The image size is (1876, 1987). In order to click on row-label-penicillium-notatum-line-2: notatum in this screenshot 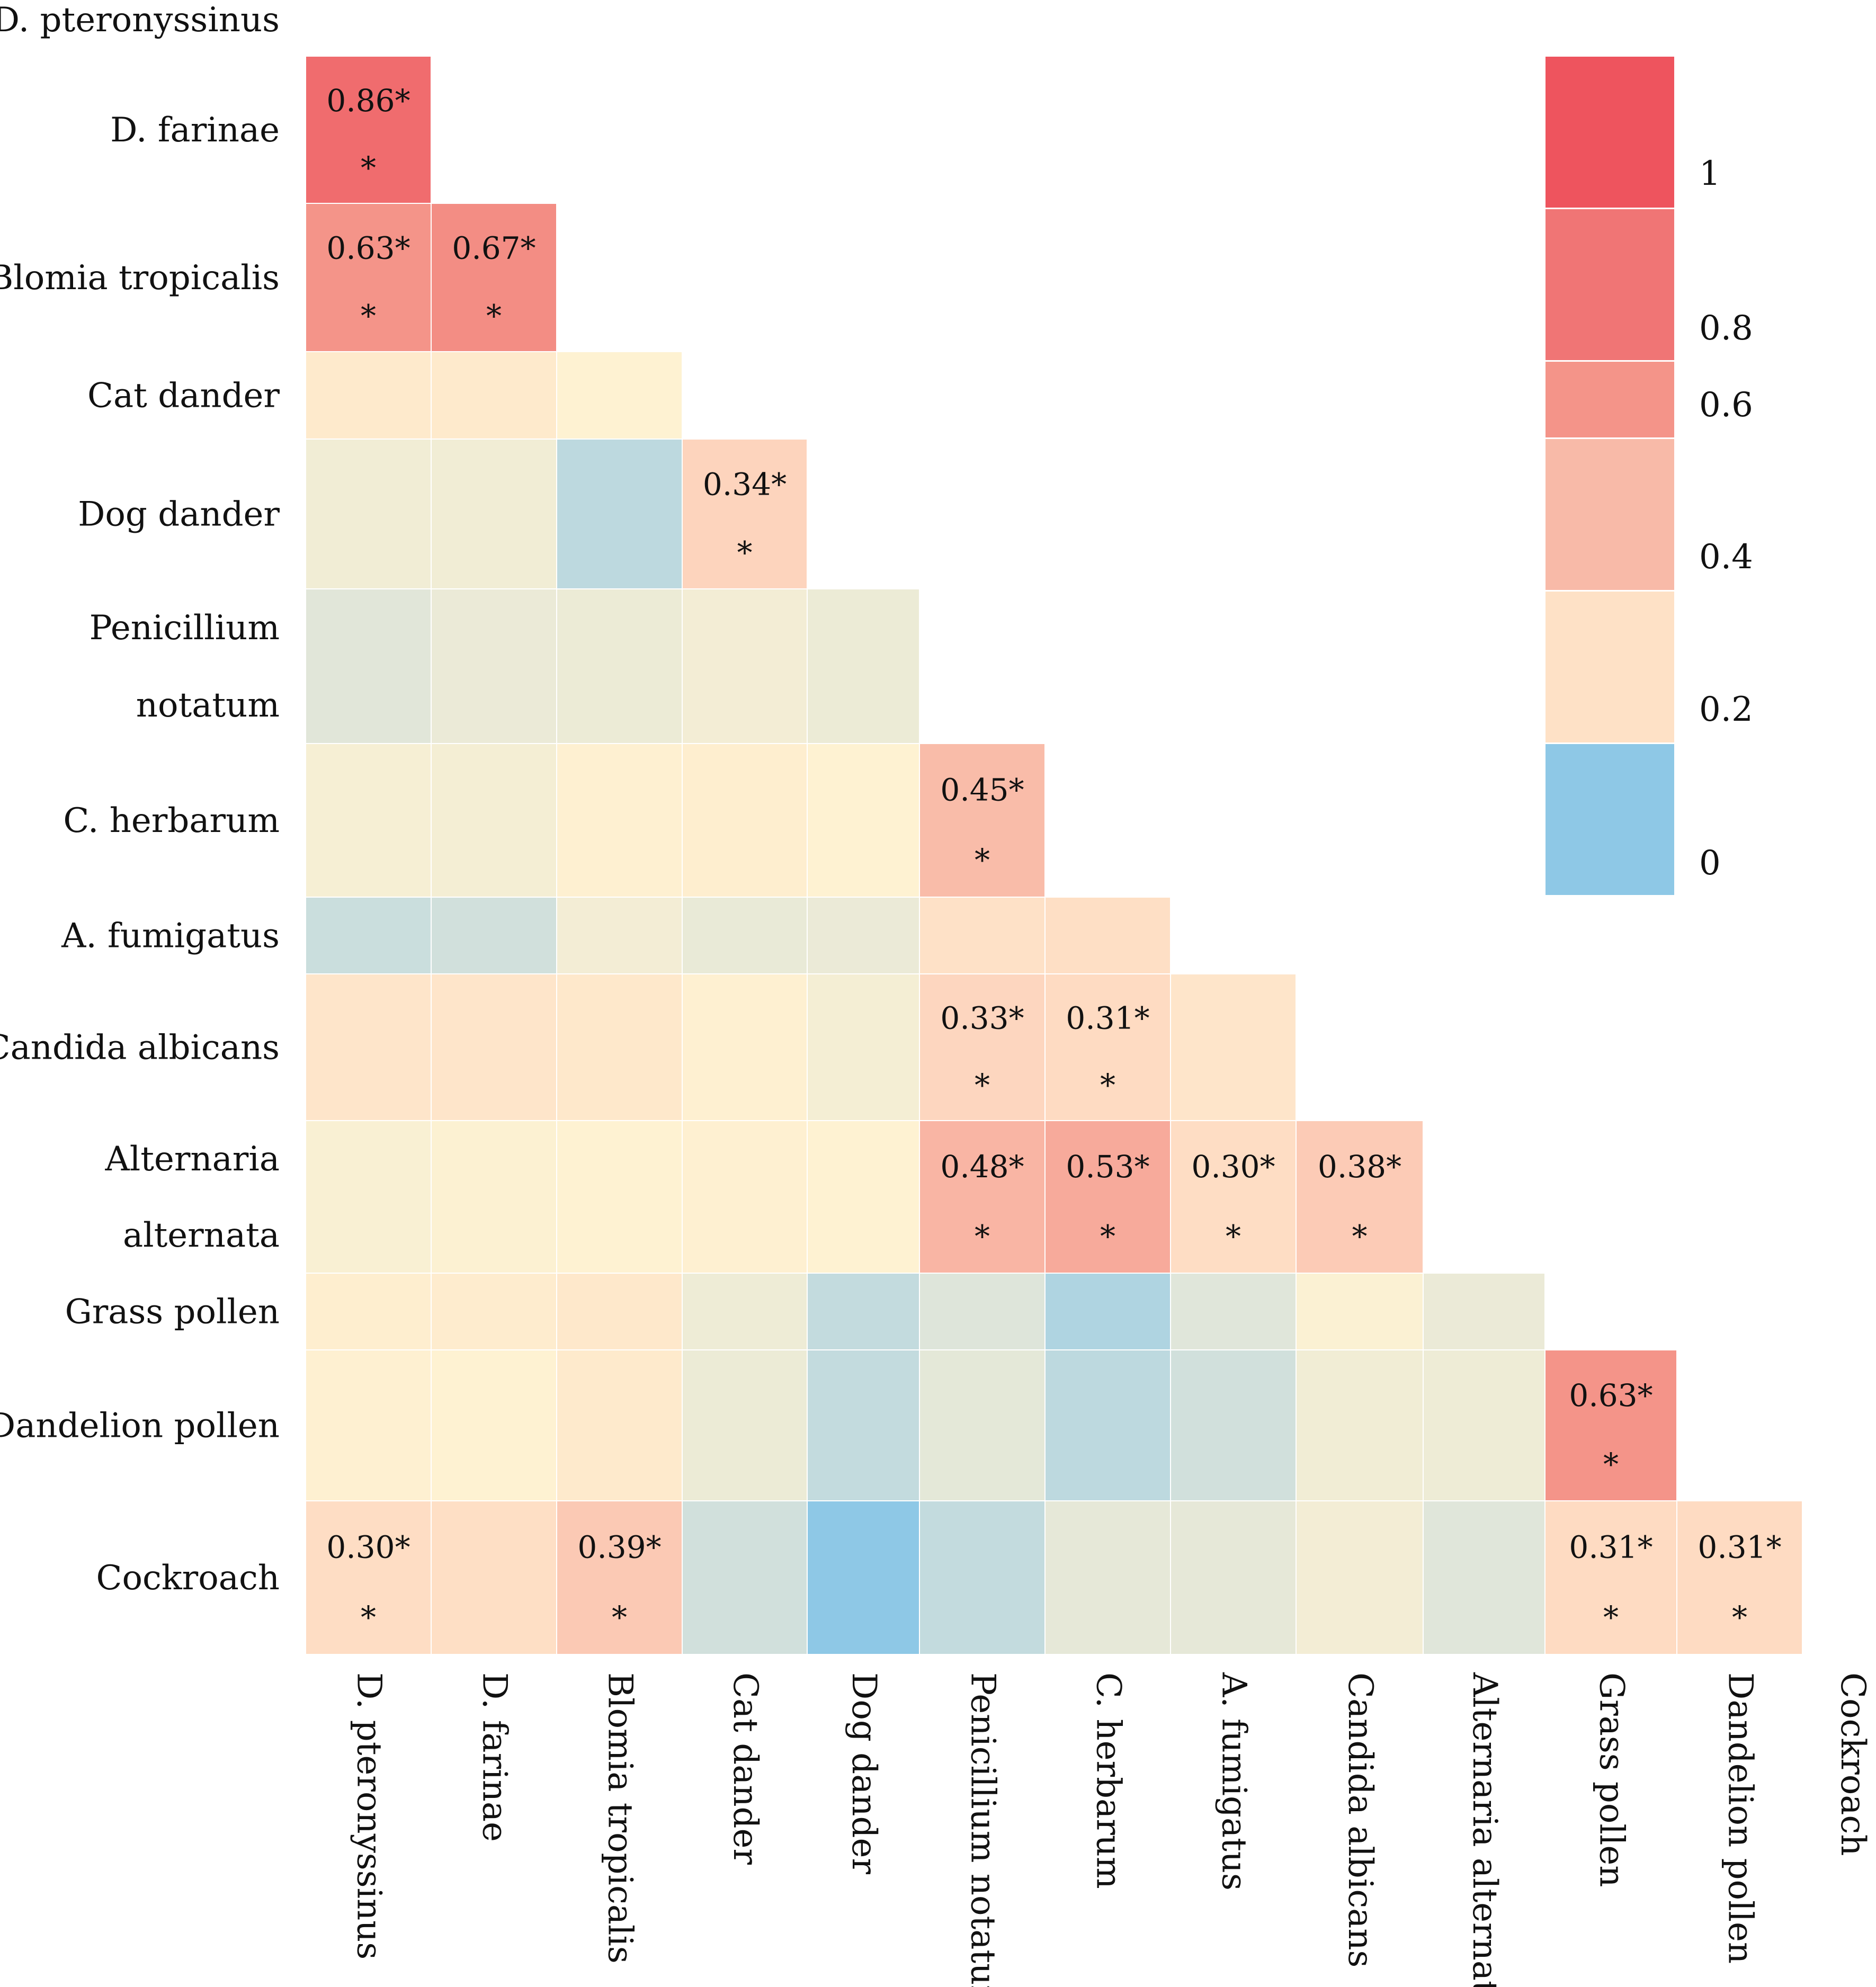, I will do `click(208, 705)`.